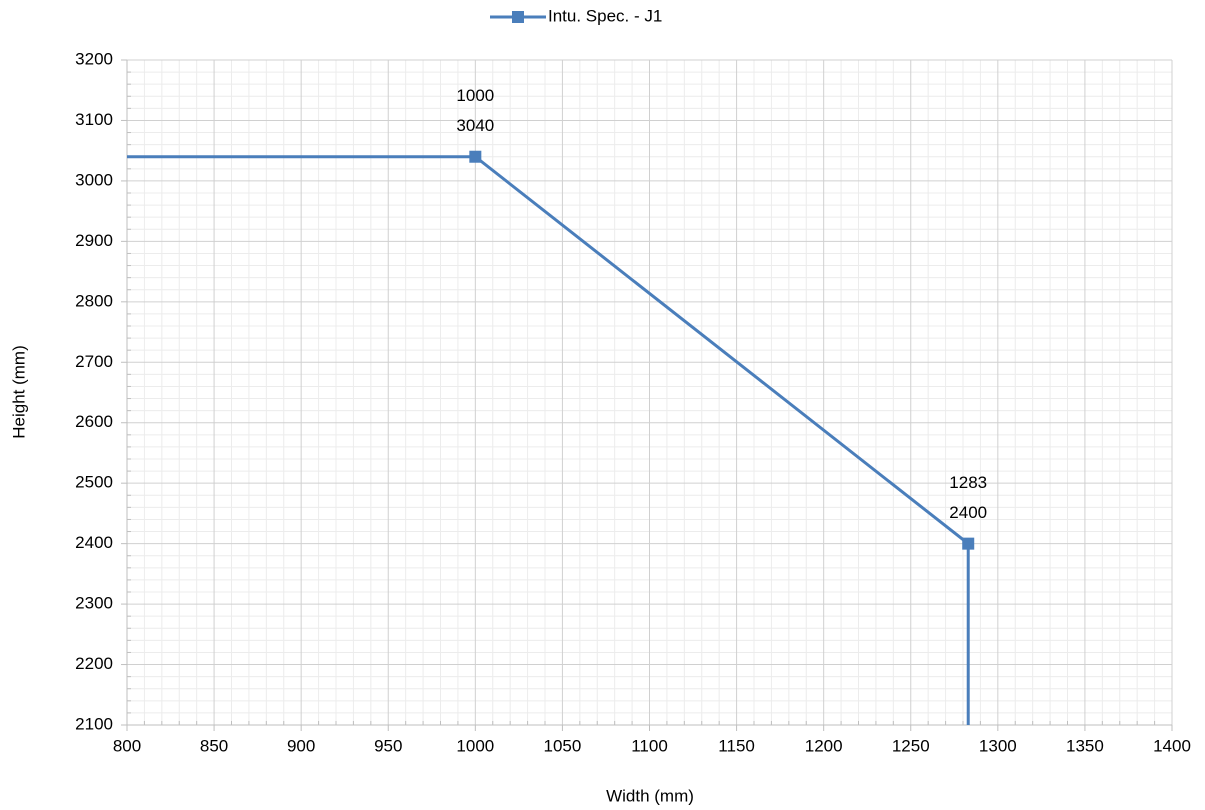  What do you see at coordinates (911, 745) in the screenshot?
I see `x-tick-label: 1250` at bounding box center [911, 745].